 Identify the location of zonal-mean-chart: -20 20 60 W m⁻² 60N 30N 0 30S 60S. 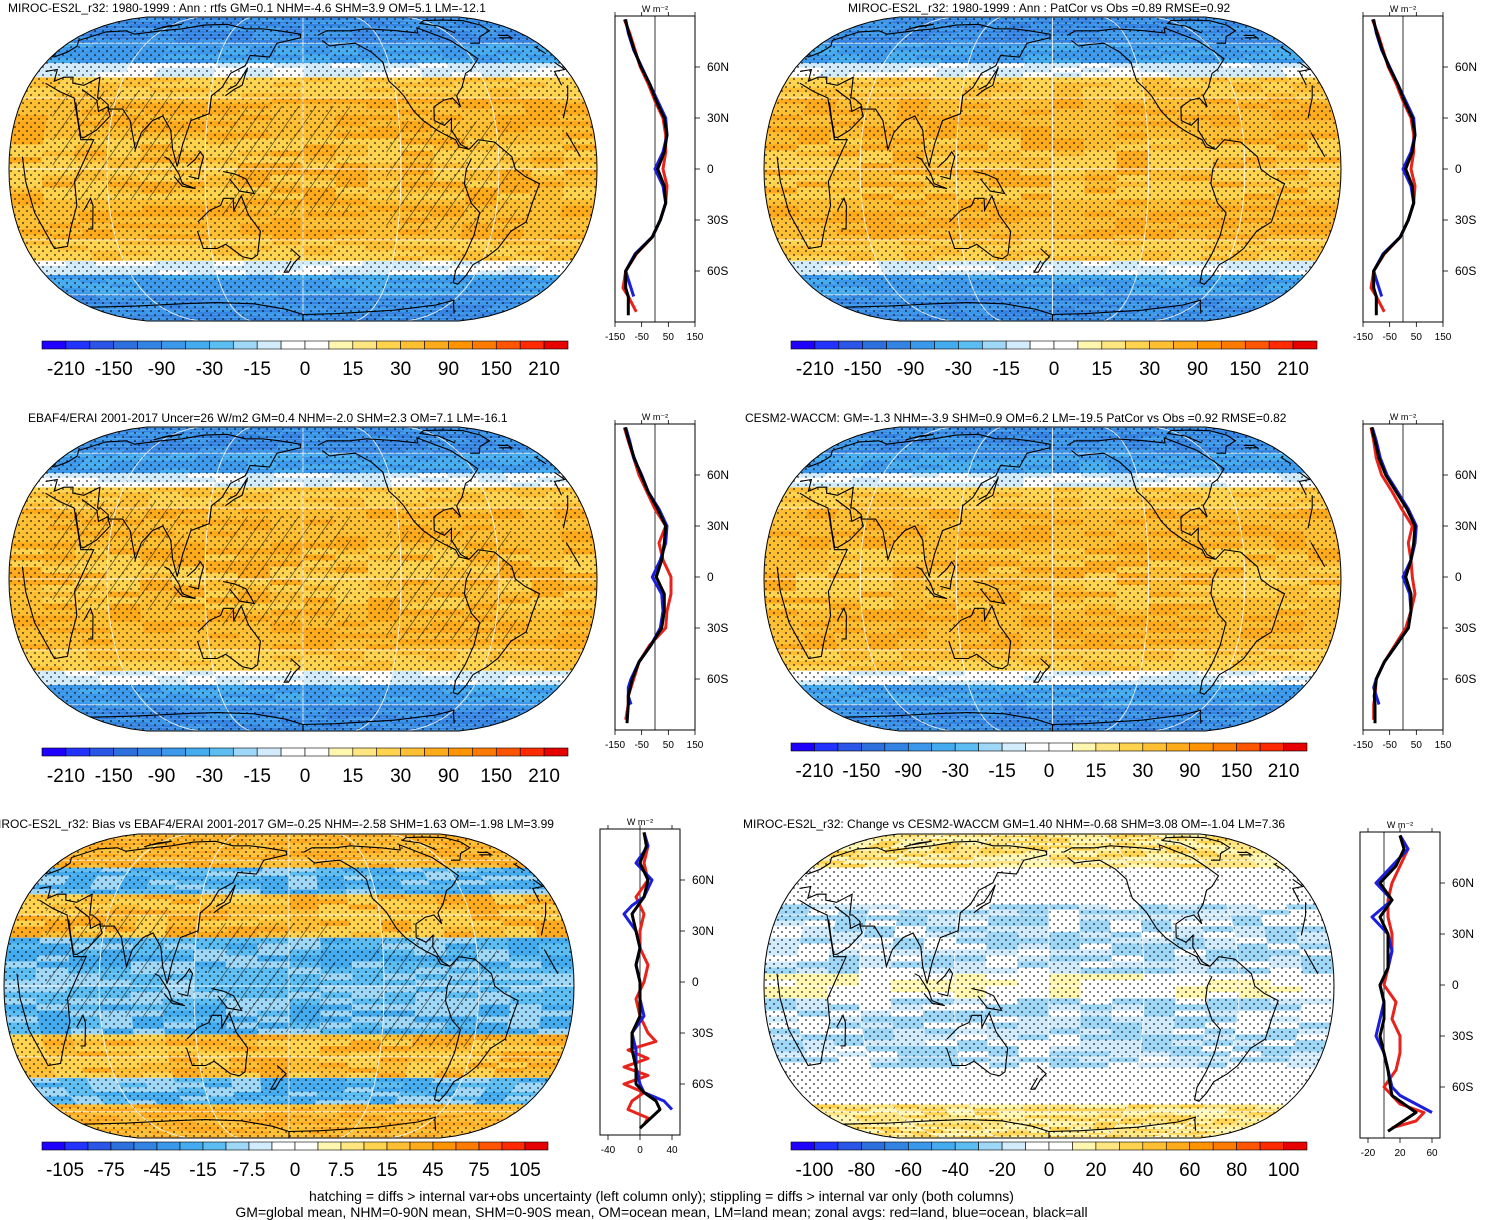
(1411, 995).